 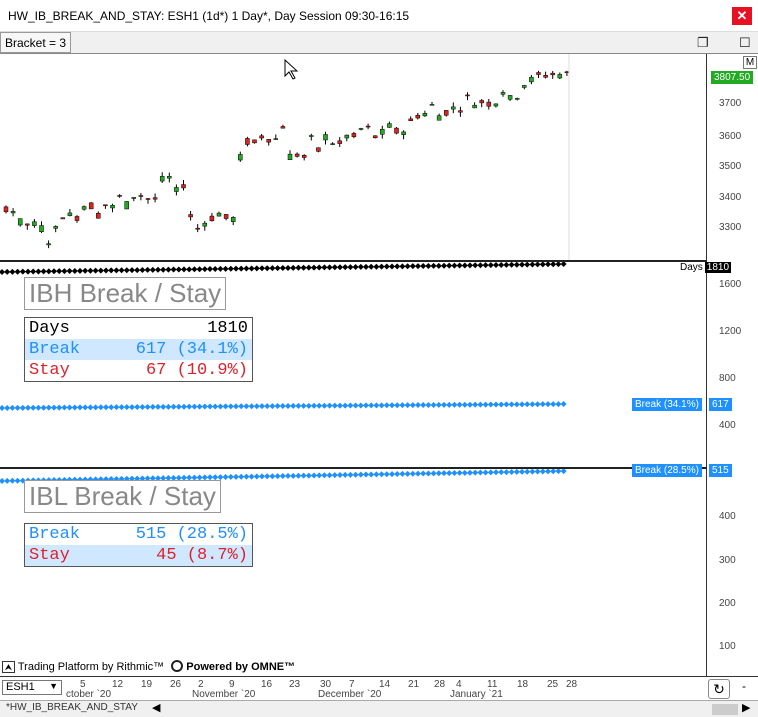 I want to click on ibl-stats-table: Break 515 (28.5%) Stay 45 (8.7%), so click(x=138, y=545).